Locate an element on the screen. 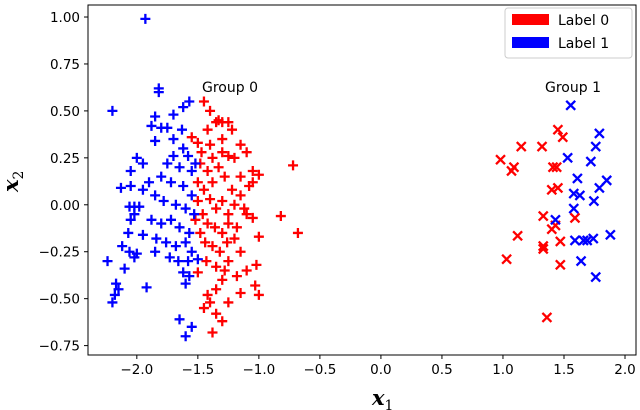  y-tick-label: 0.50 is located at coordinates (65, 112).